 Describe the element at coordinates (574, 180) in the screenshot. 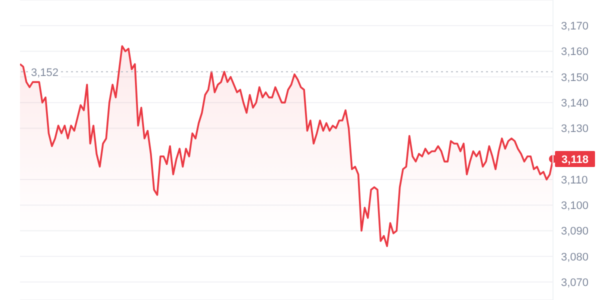

I see `y-tick-label: 3,110` at that location.